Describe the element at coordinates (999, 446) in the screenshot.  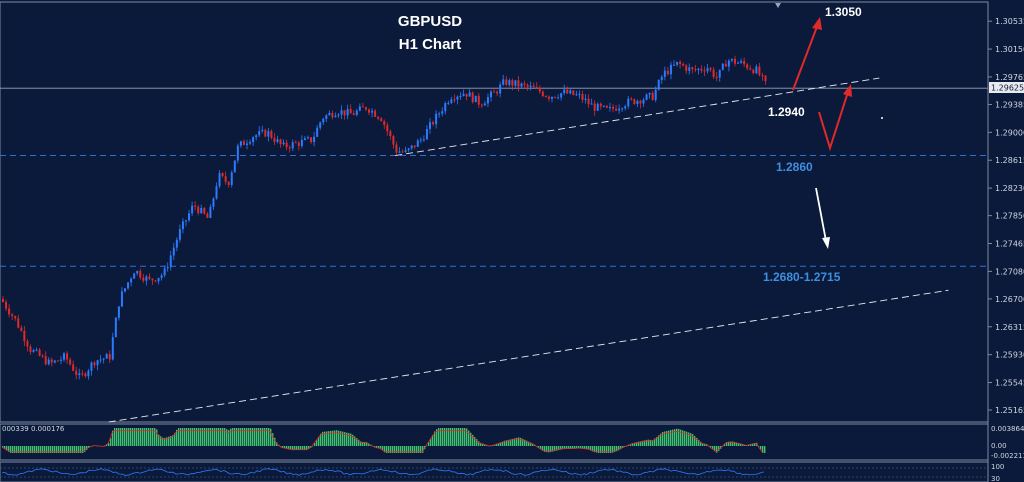
I see `macd-tick-zero: 0.00` at that location.